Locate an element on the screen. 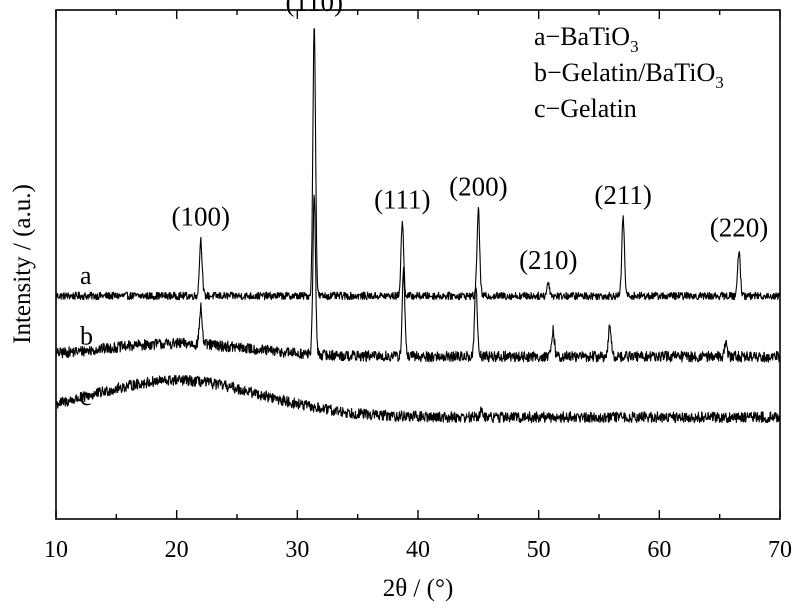  legend-entry: c−Gelatin is located at coordinates (585, 108).